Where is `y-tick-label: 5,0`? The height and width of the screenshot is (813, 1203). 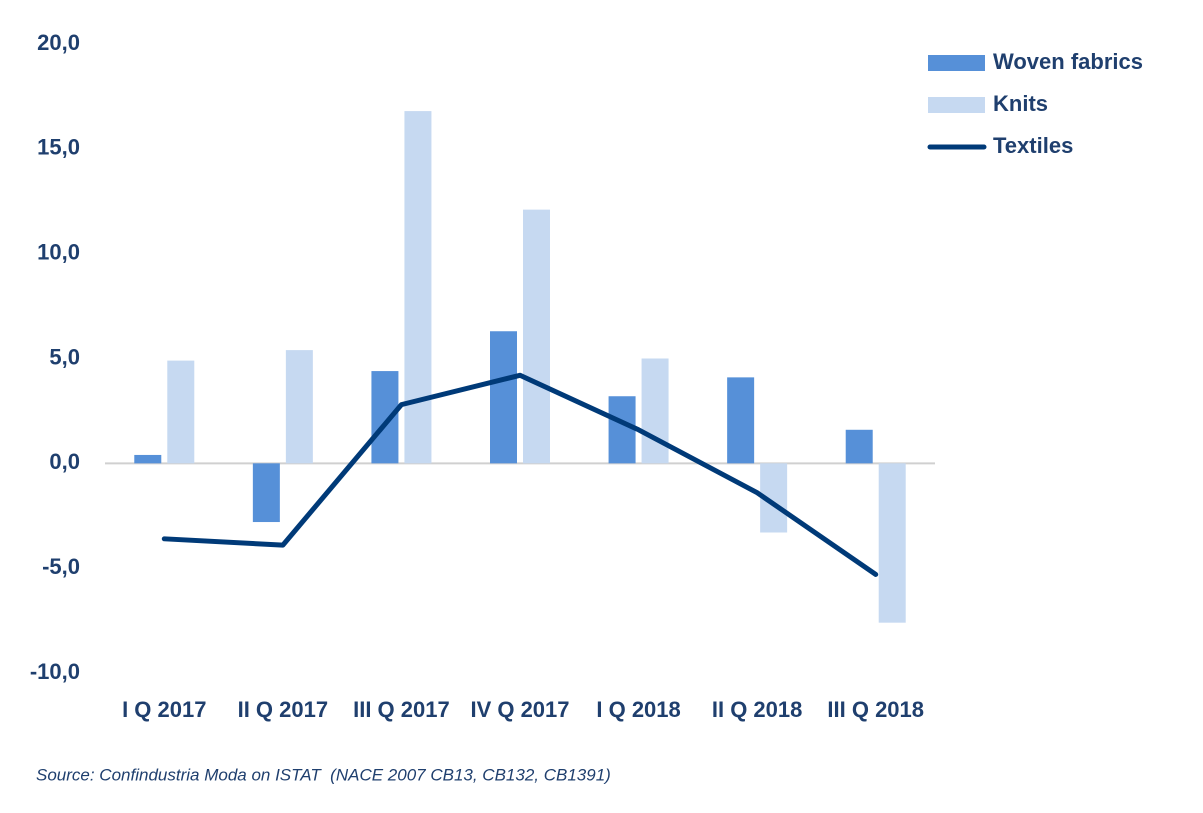 y-tick-label: 5,0 is located at coordinates (64, 356).